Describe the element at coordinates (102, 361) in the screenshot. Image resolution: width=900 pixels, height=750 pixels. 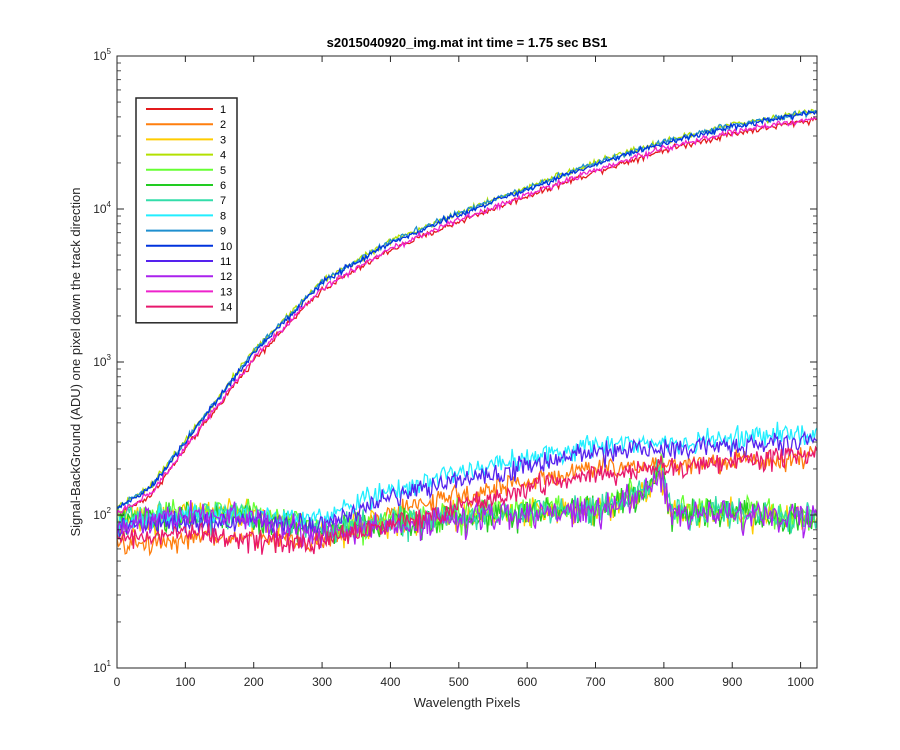
I see `y-tick-label: 10³` at that location.